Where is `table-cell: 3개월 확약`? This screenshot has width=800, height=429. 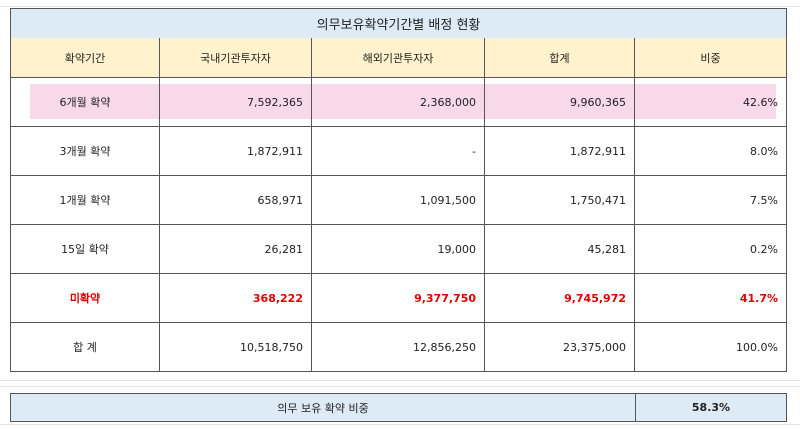
table-cell: 3개월 확약 is located at coordinates (85, 151).